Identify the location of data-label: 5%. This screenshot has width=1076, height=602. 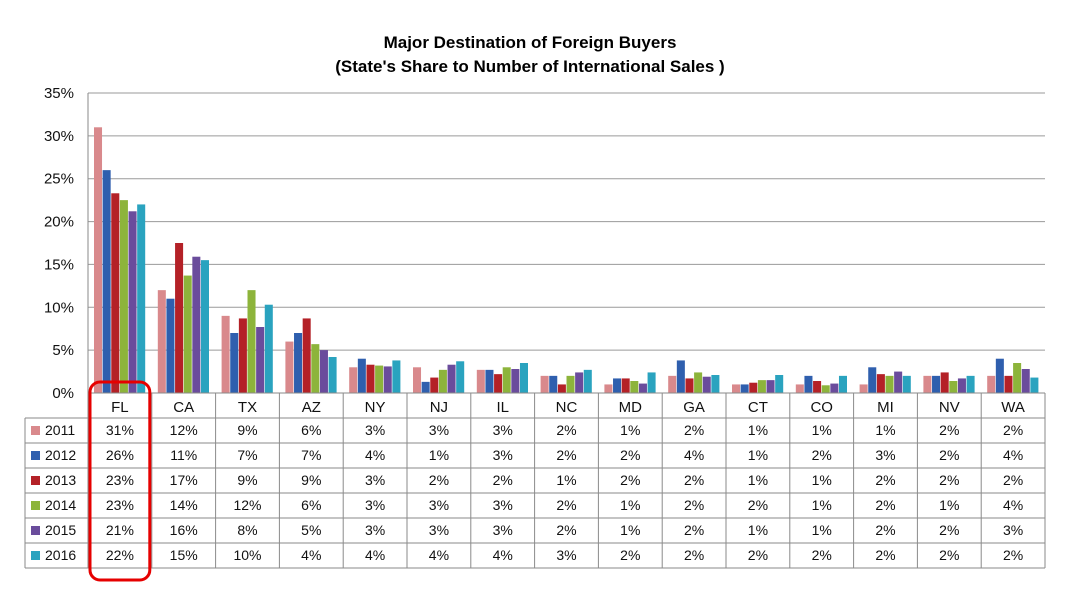
(311, 530).